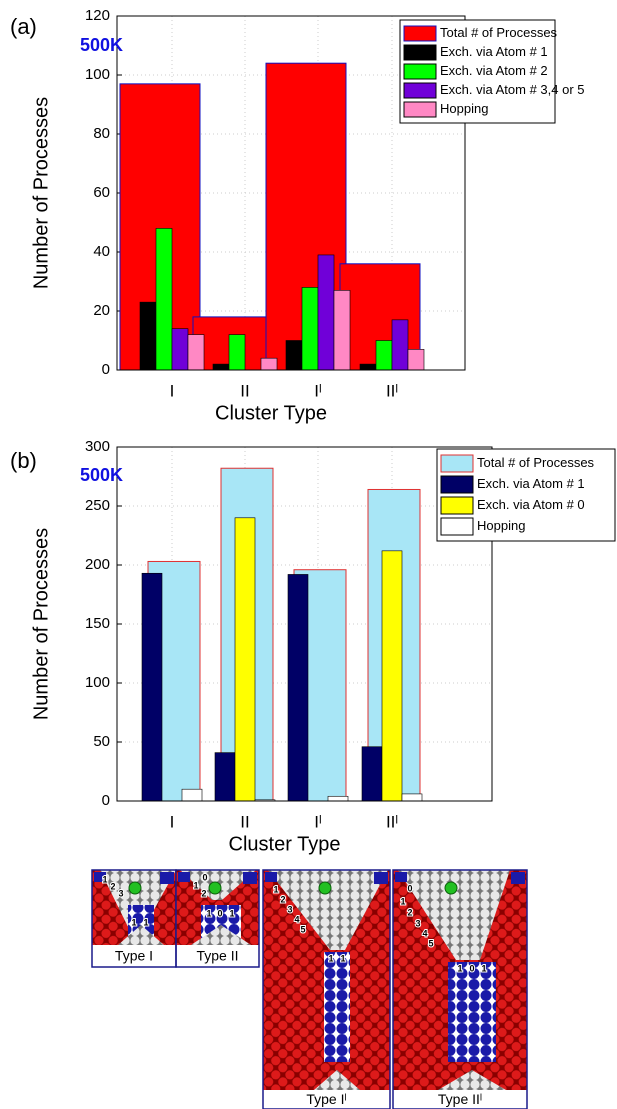 The image size is (617, 1109). What do you see at coordinates (244, 821) in the screenshot?
I see `x-tick-label: II` at bounding box center [244, 821].